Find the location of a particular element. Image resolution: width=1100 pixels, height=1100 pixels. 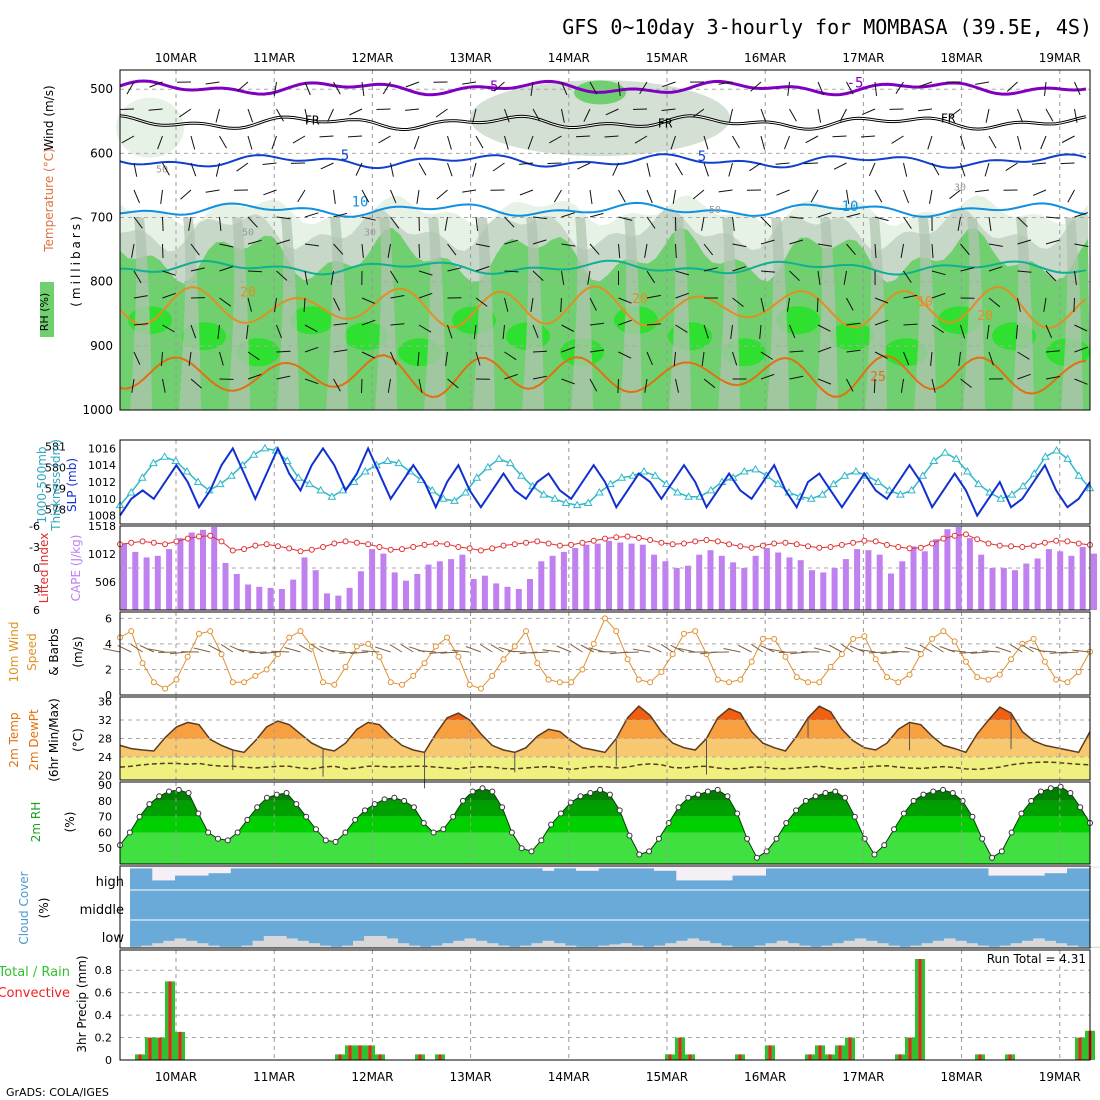

rh-tick: 50 is located at coordinates (105, 848).